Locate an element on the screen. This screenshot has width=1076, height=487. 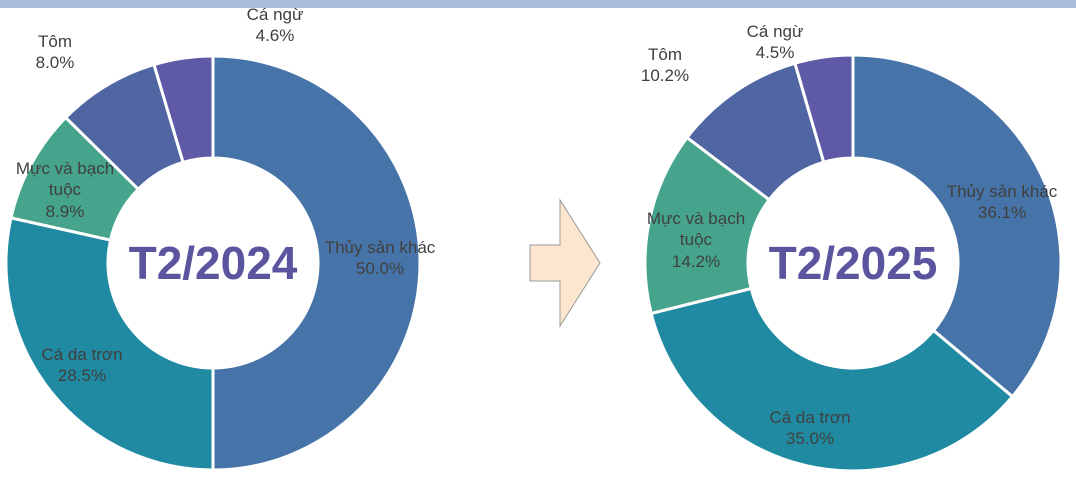
value-label: 4.6% is located at coordinates (275, 35).